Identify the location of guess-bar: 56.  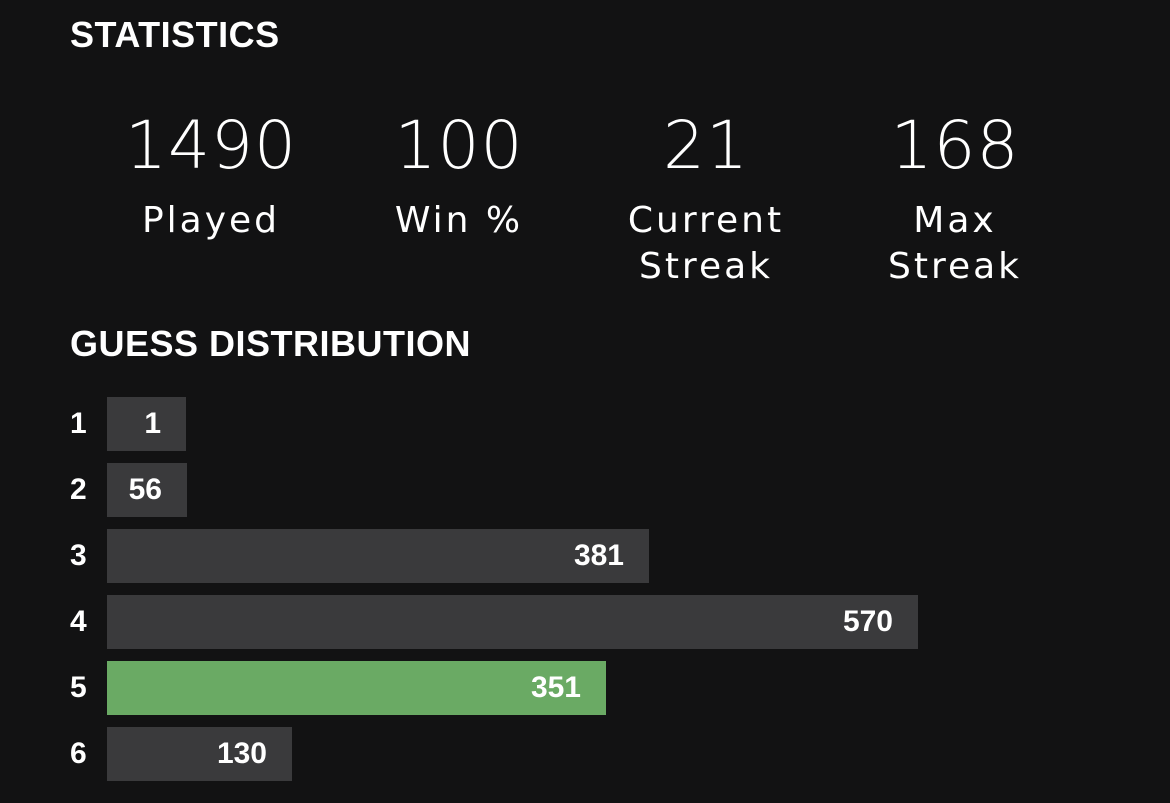
(147, 490).